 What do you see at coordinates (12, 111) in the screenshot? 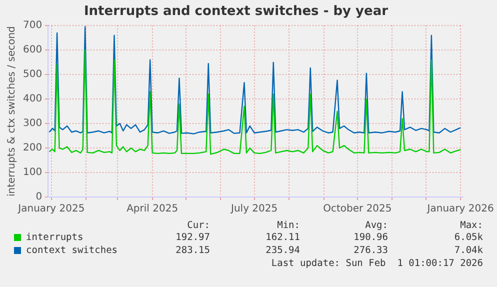
I see `y-axis-title: interrupts & ctx switches / second` at bounding box center [12, 111].